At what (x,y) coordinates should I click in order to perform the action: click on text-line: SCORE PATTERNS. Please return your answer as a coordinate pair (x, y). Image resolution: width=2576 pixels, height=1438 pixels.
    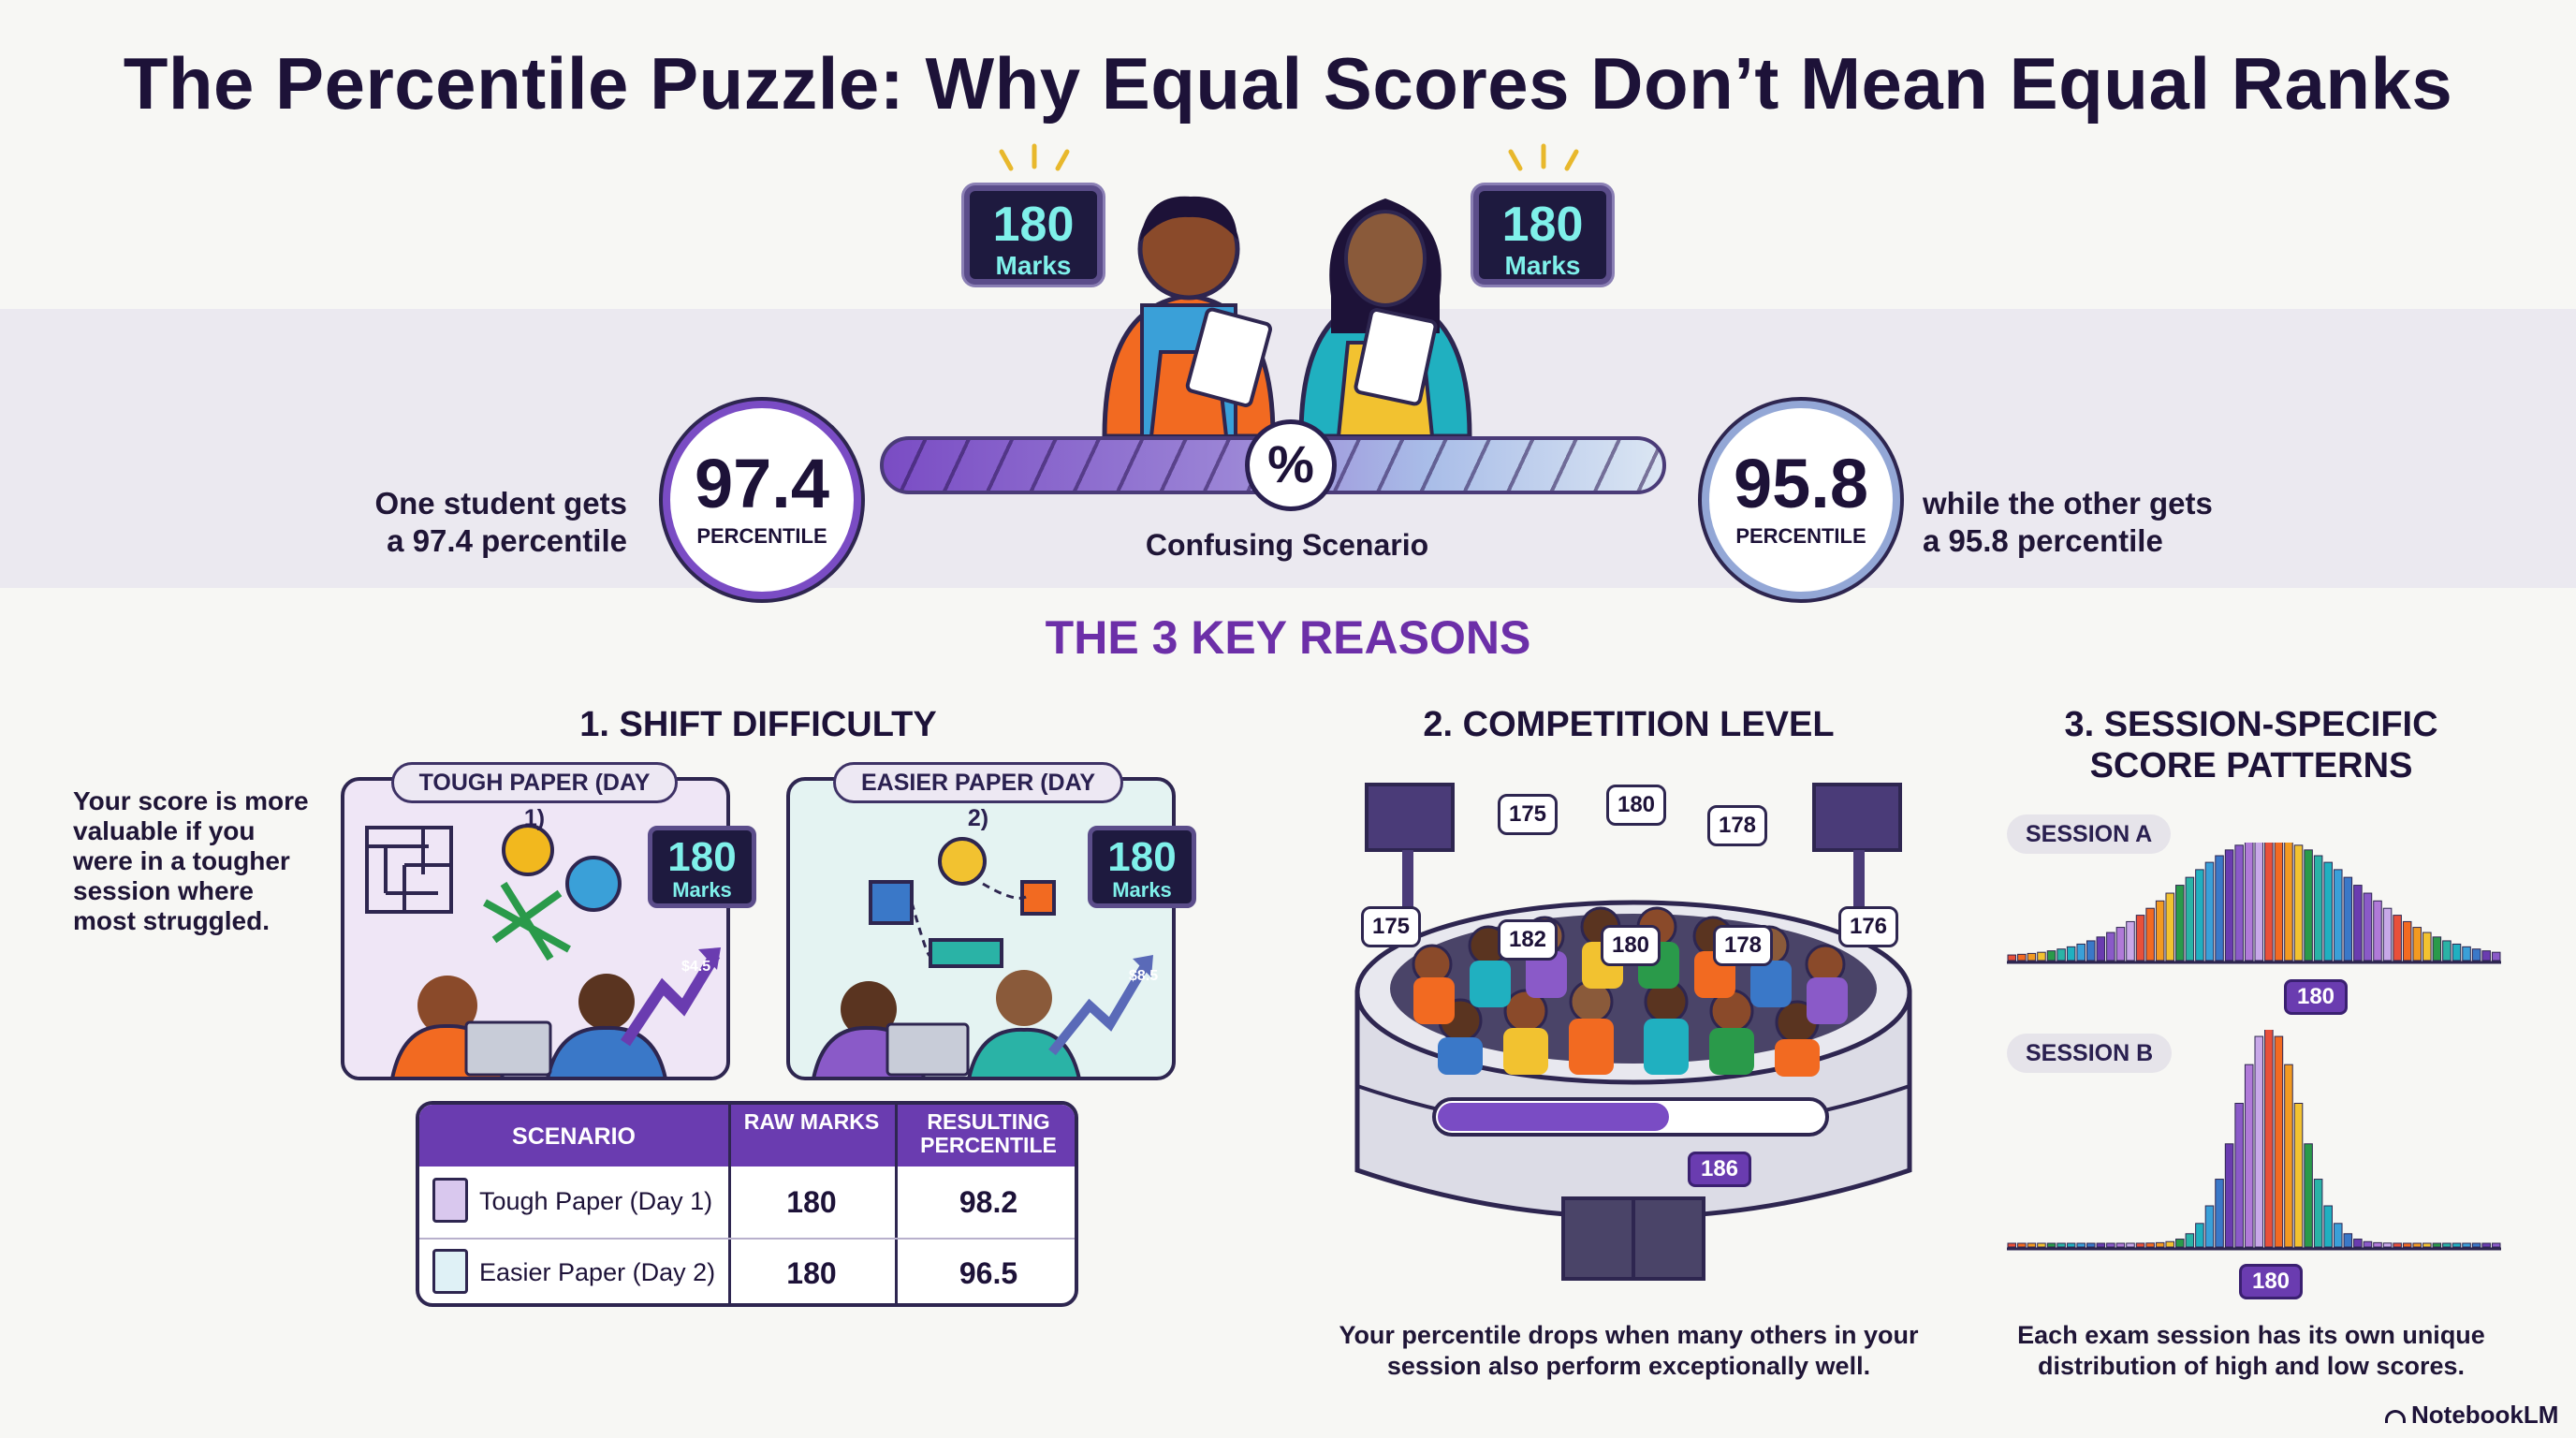
    Looking at the image, I should click on (2251, 765).